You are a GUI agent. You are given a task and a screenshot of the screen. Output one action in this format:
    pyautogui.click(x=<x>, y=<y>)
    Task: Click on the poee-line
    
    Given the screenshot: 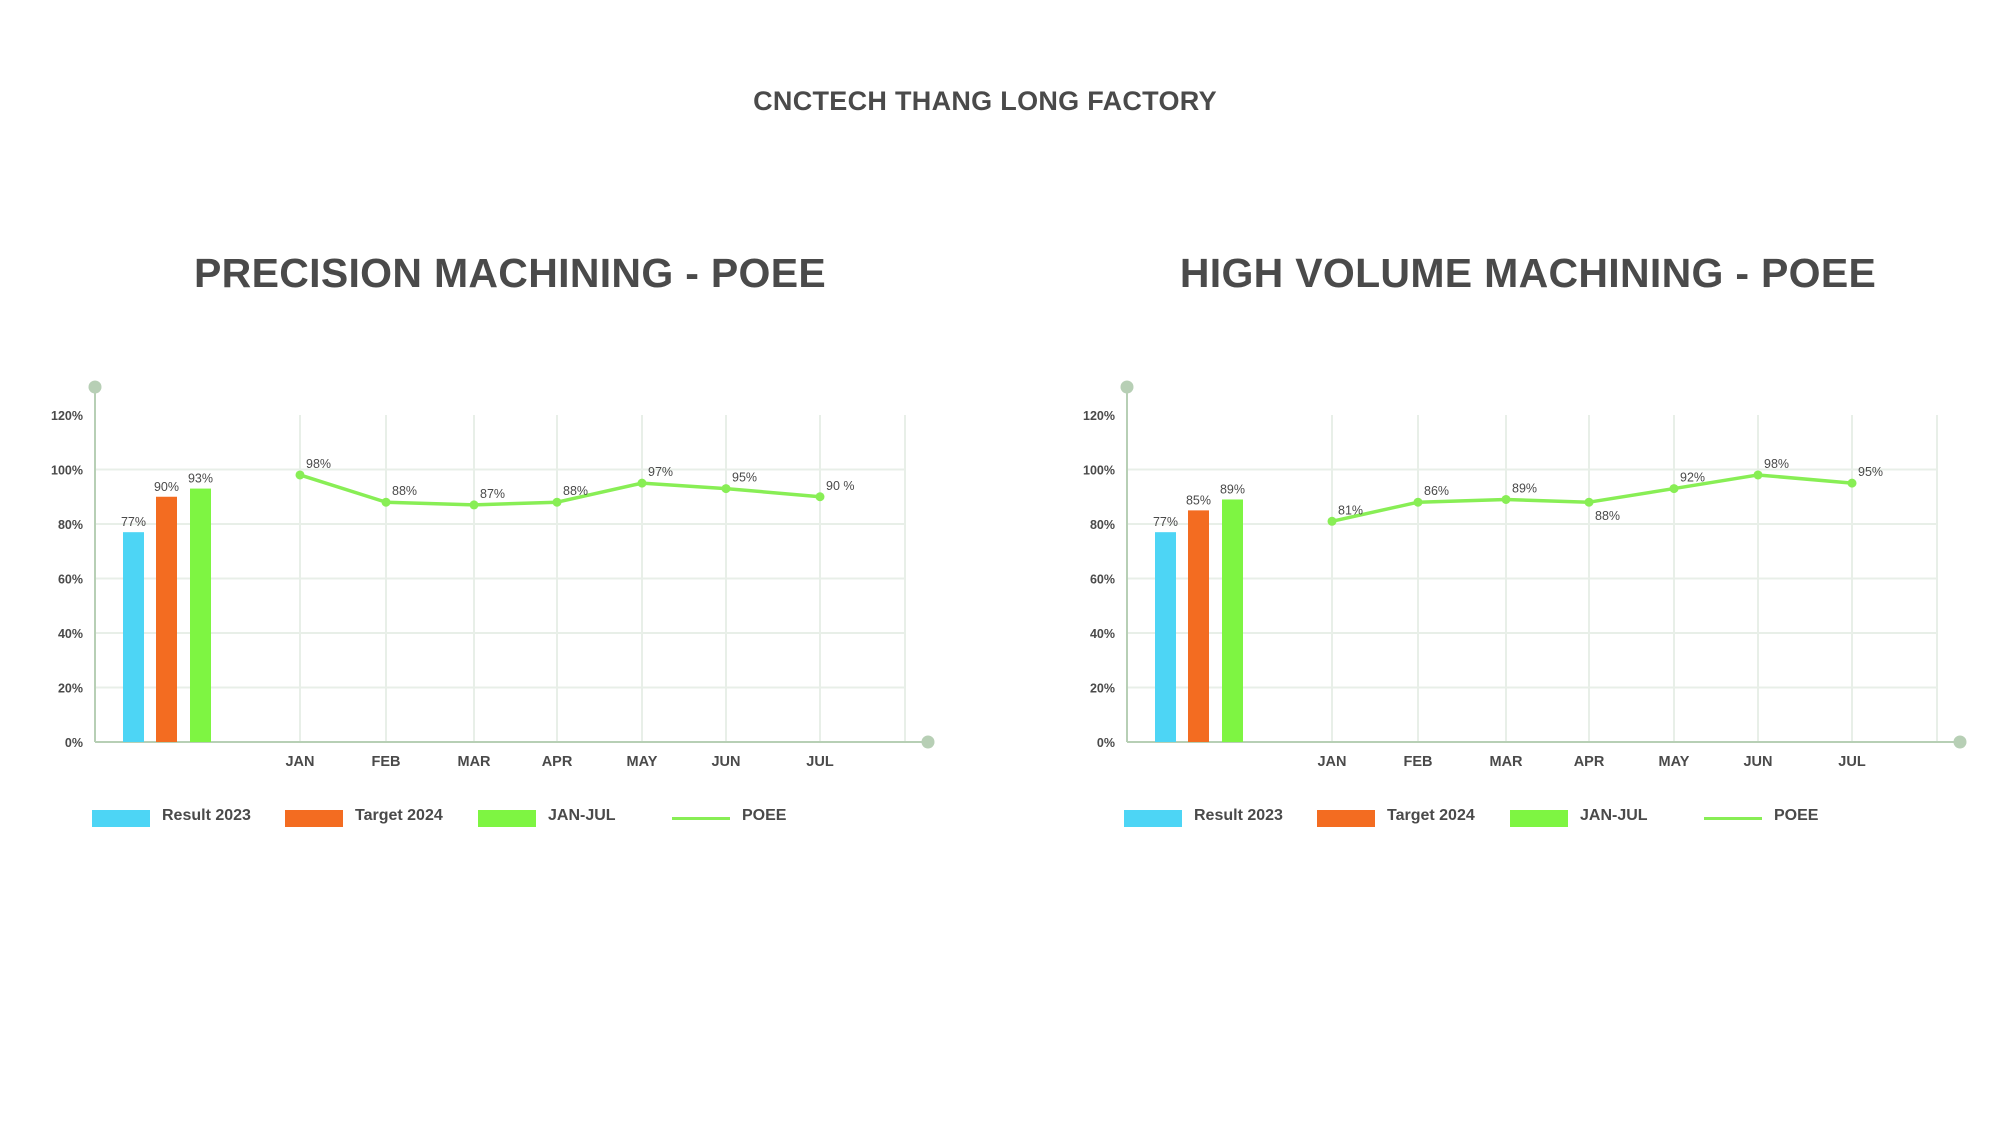 What is the action you would take?
    pyautogui.click(x=1592, y=498)
    